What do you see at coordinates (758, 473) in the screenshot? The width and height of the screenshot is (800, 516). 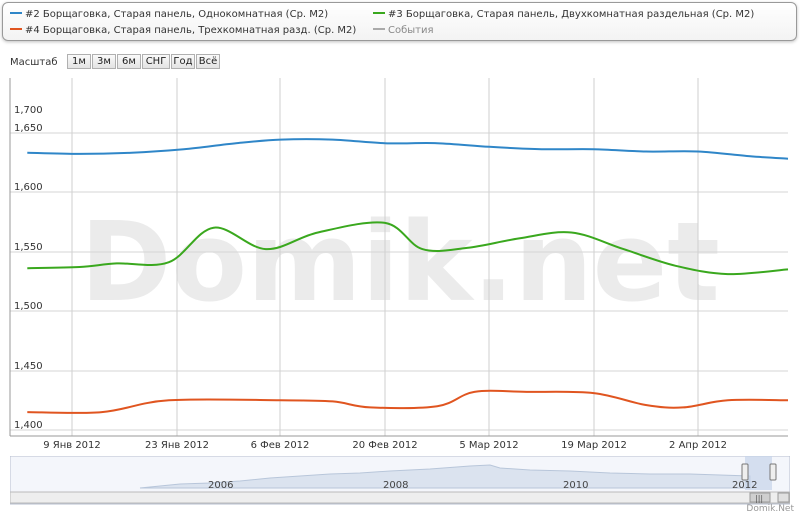 I see `navigator-selected-range` at bounding box center [758, 473].